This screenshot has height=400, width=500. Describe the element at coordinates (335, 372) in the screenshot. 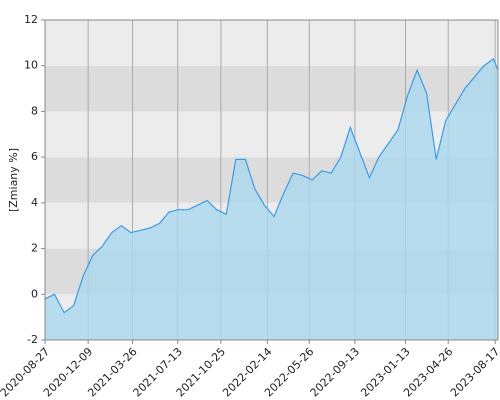

I see `x-tick-label: 2022-09-13` at that location.